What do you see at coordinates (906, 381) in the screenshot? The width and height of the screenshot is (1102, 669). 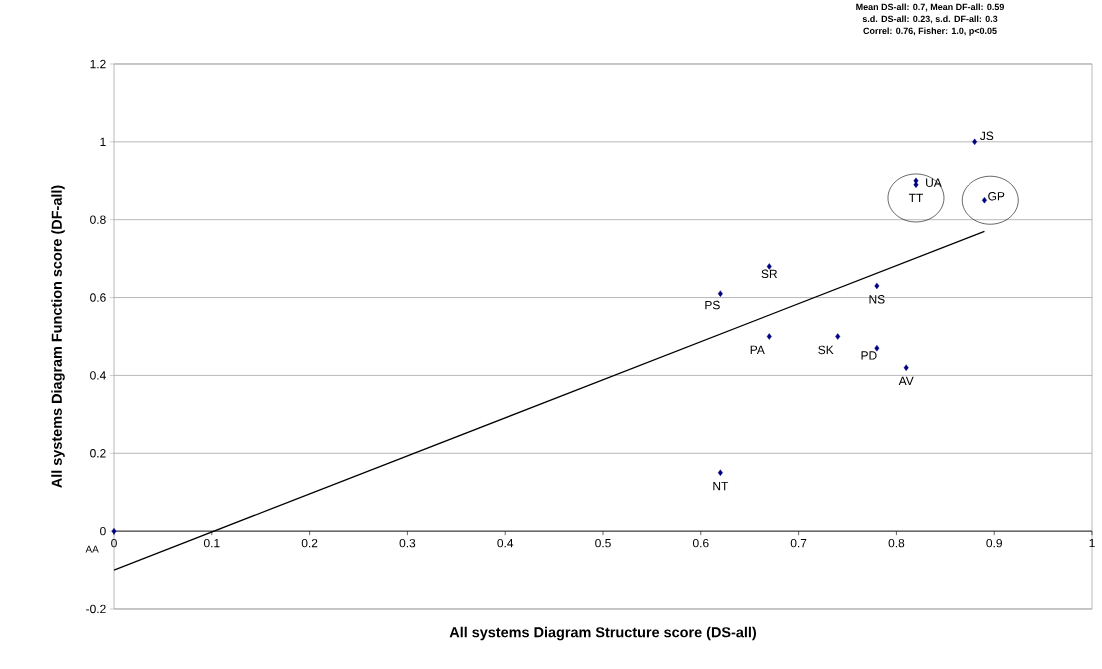 I see `annotation: AV` at bounding box center [906, 381].